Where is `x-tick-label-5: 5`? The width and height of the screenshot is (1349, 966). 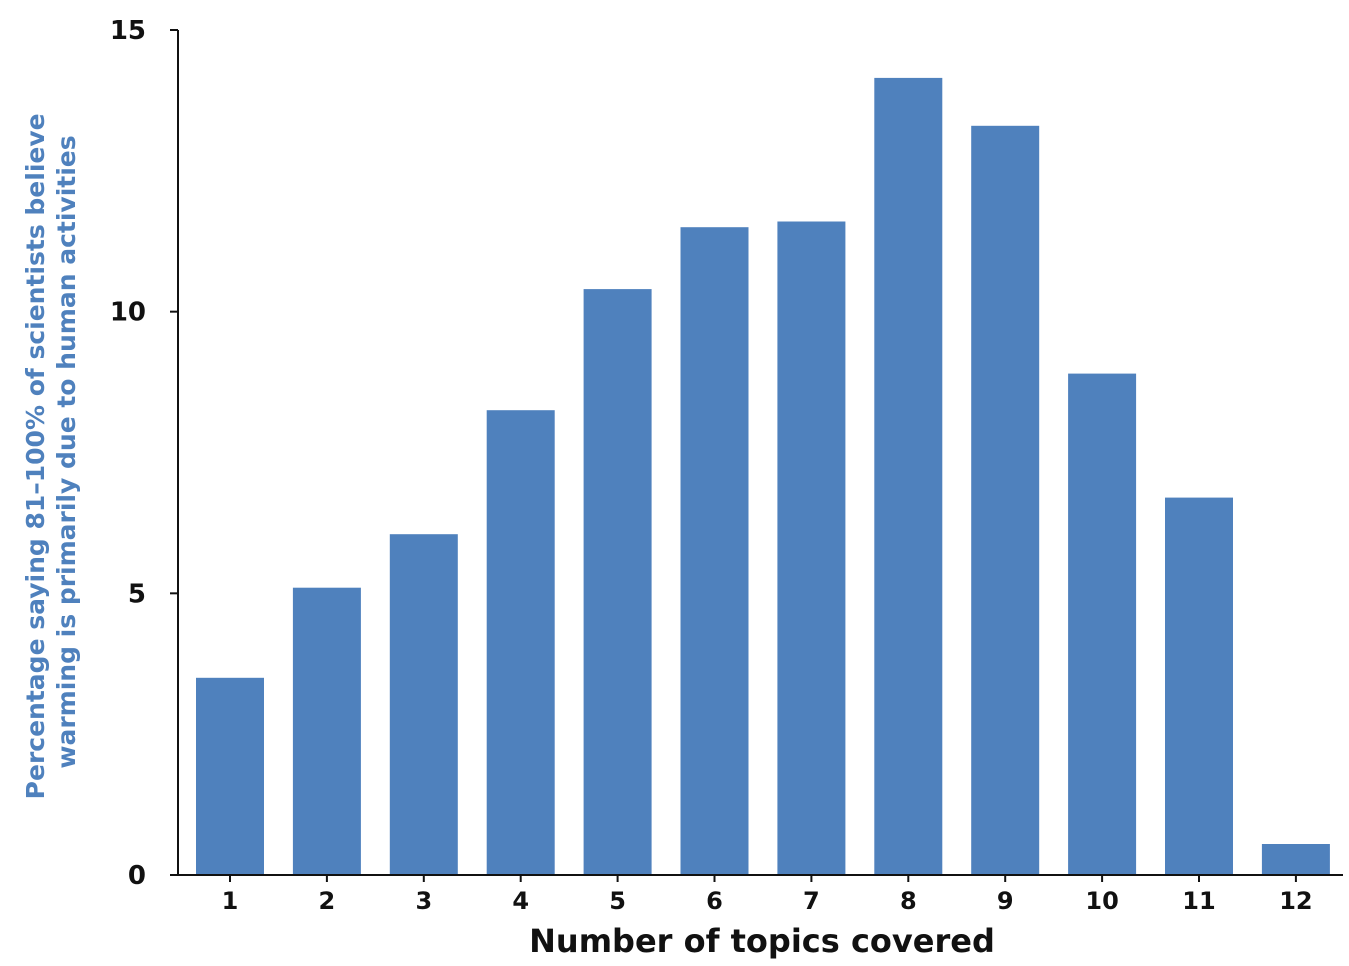
x-tick-label-5: 5 is located at coordinates (617, 901).